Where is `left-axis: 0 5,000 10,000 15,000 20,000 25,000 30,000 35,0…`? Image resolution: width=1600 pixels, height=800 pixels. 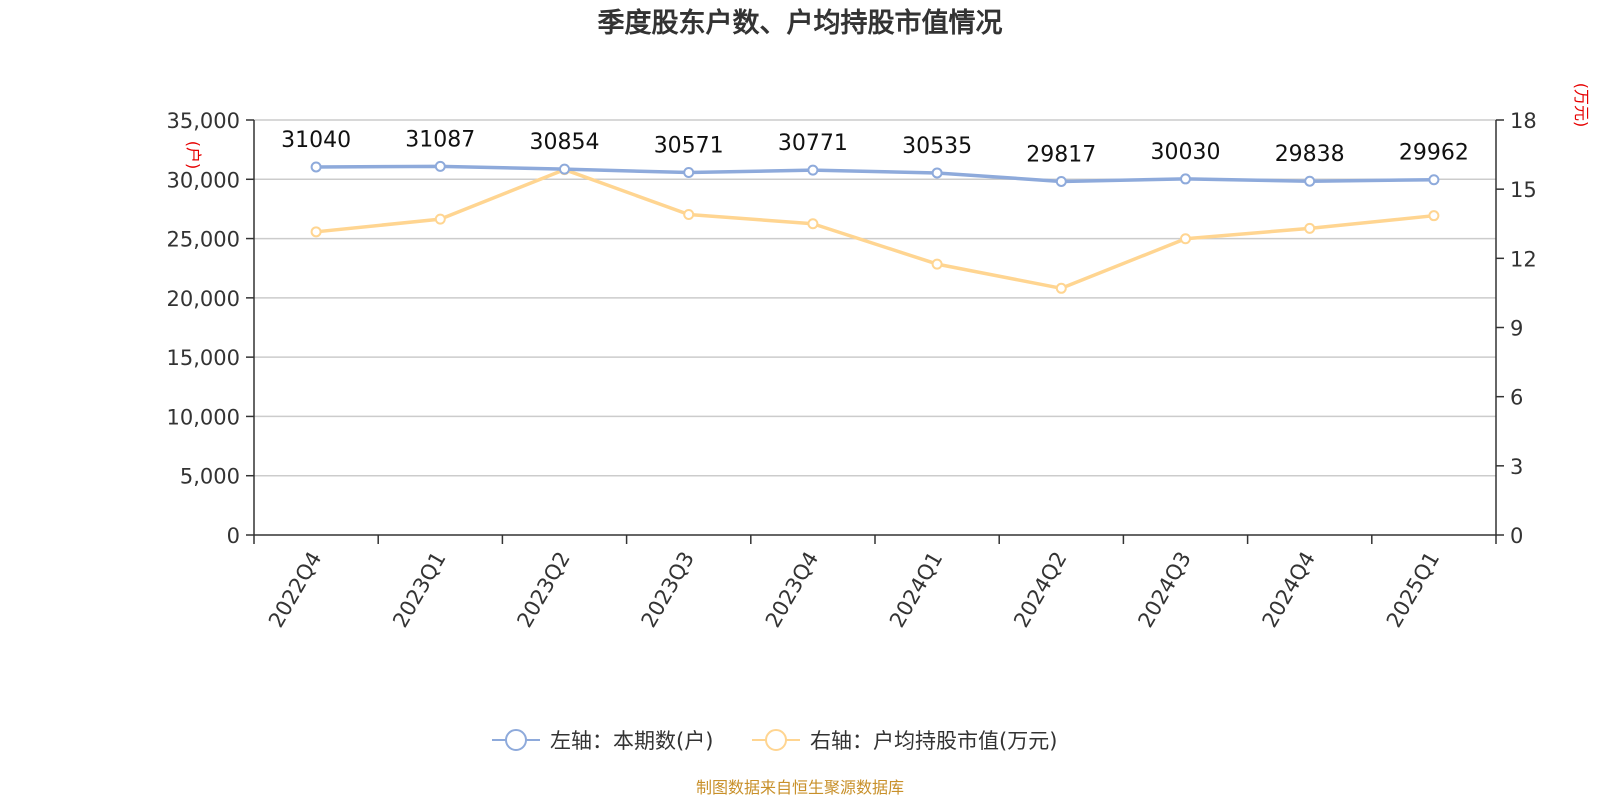 left-axis: 0 5,000 10,000 15,000 20,000 25,000 30,000 35,0… is located at coordinates (211, 328).